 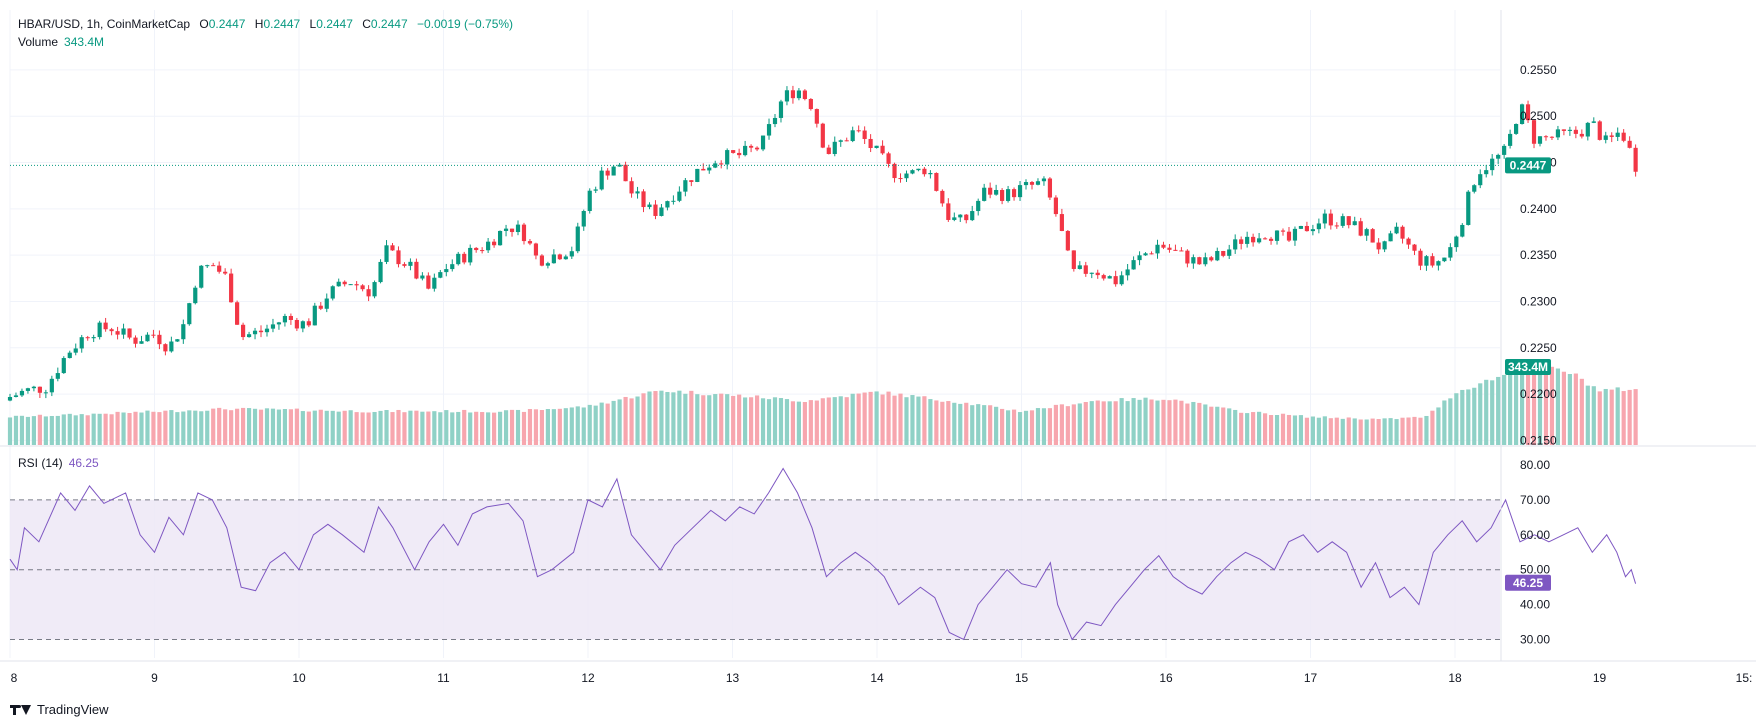 What do you see at coordinates (21, 710) in the screenshot?
I see `tradingview-logo-icon` at bounding box center [21, 710].